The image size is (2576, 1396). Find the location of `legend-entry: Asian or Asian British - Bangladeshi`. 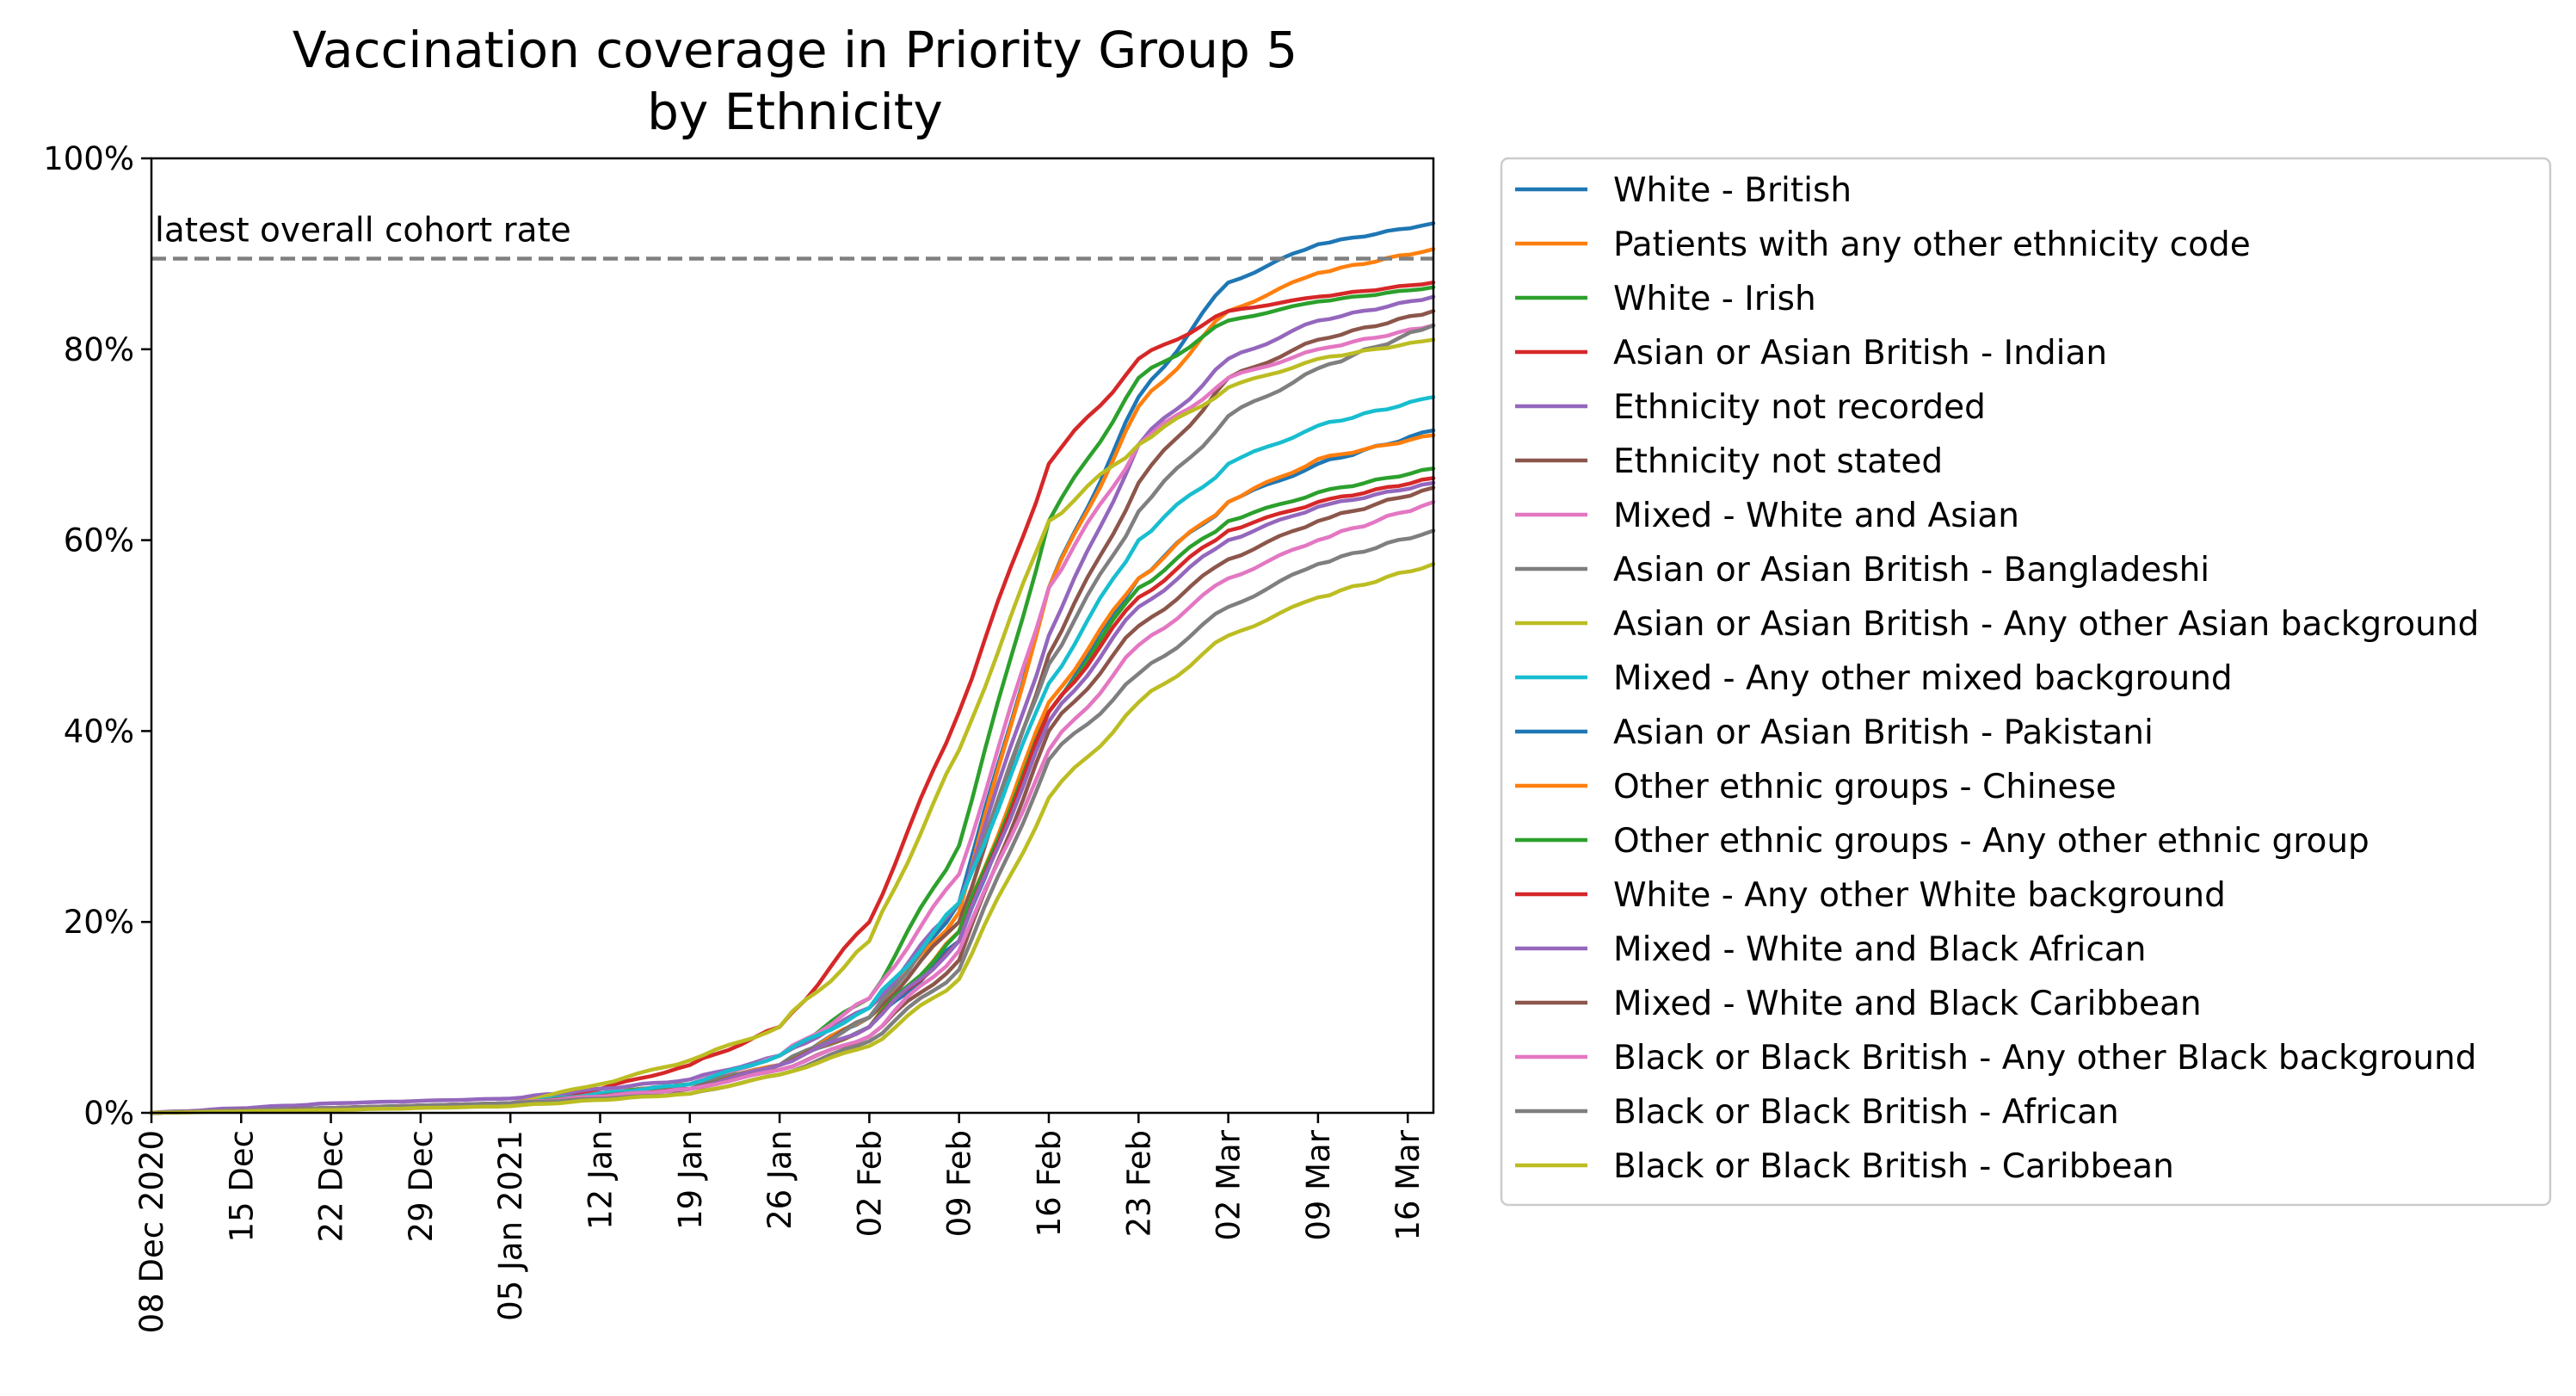

legend-entry: Asian or Asian British - Bangladeshi is located at coordinates (1911, 570).